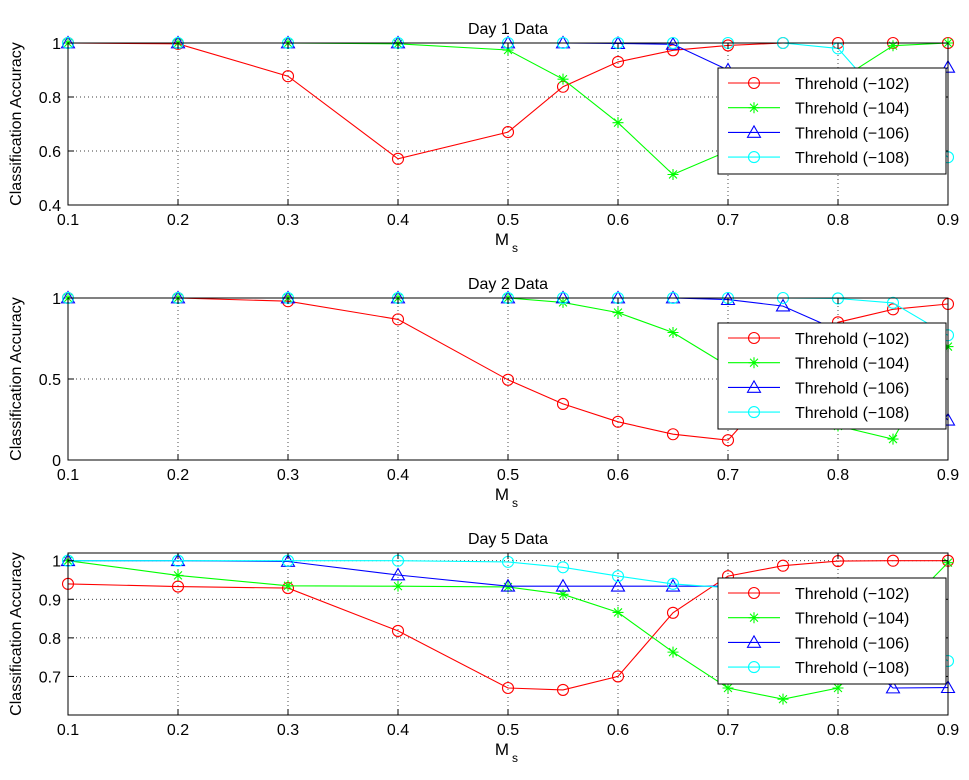 The height and width of the screenshot is (780, 969). What do you see at coordinates (818, 388) in the screenshot?
I see `legend-item: Threhold (−106)` at bounding box center [818, 388].